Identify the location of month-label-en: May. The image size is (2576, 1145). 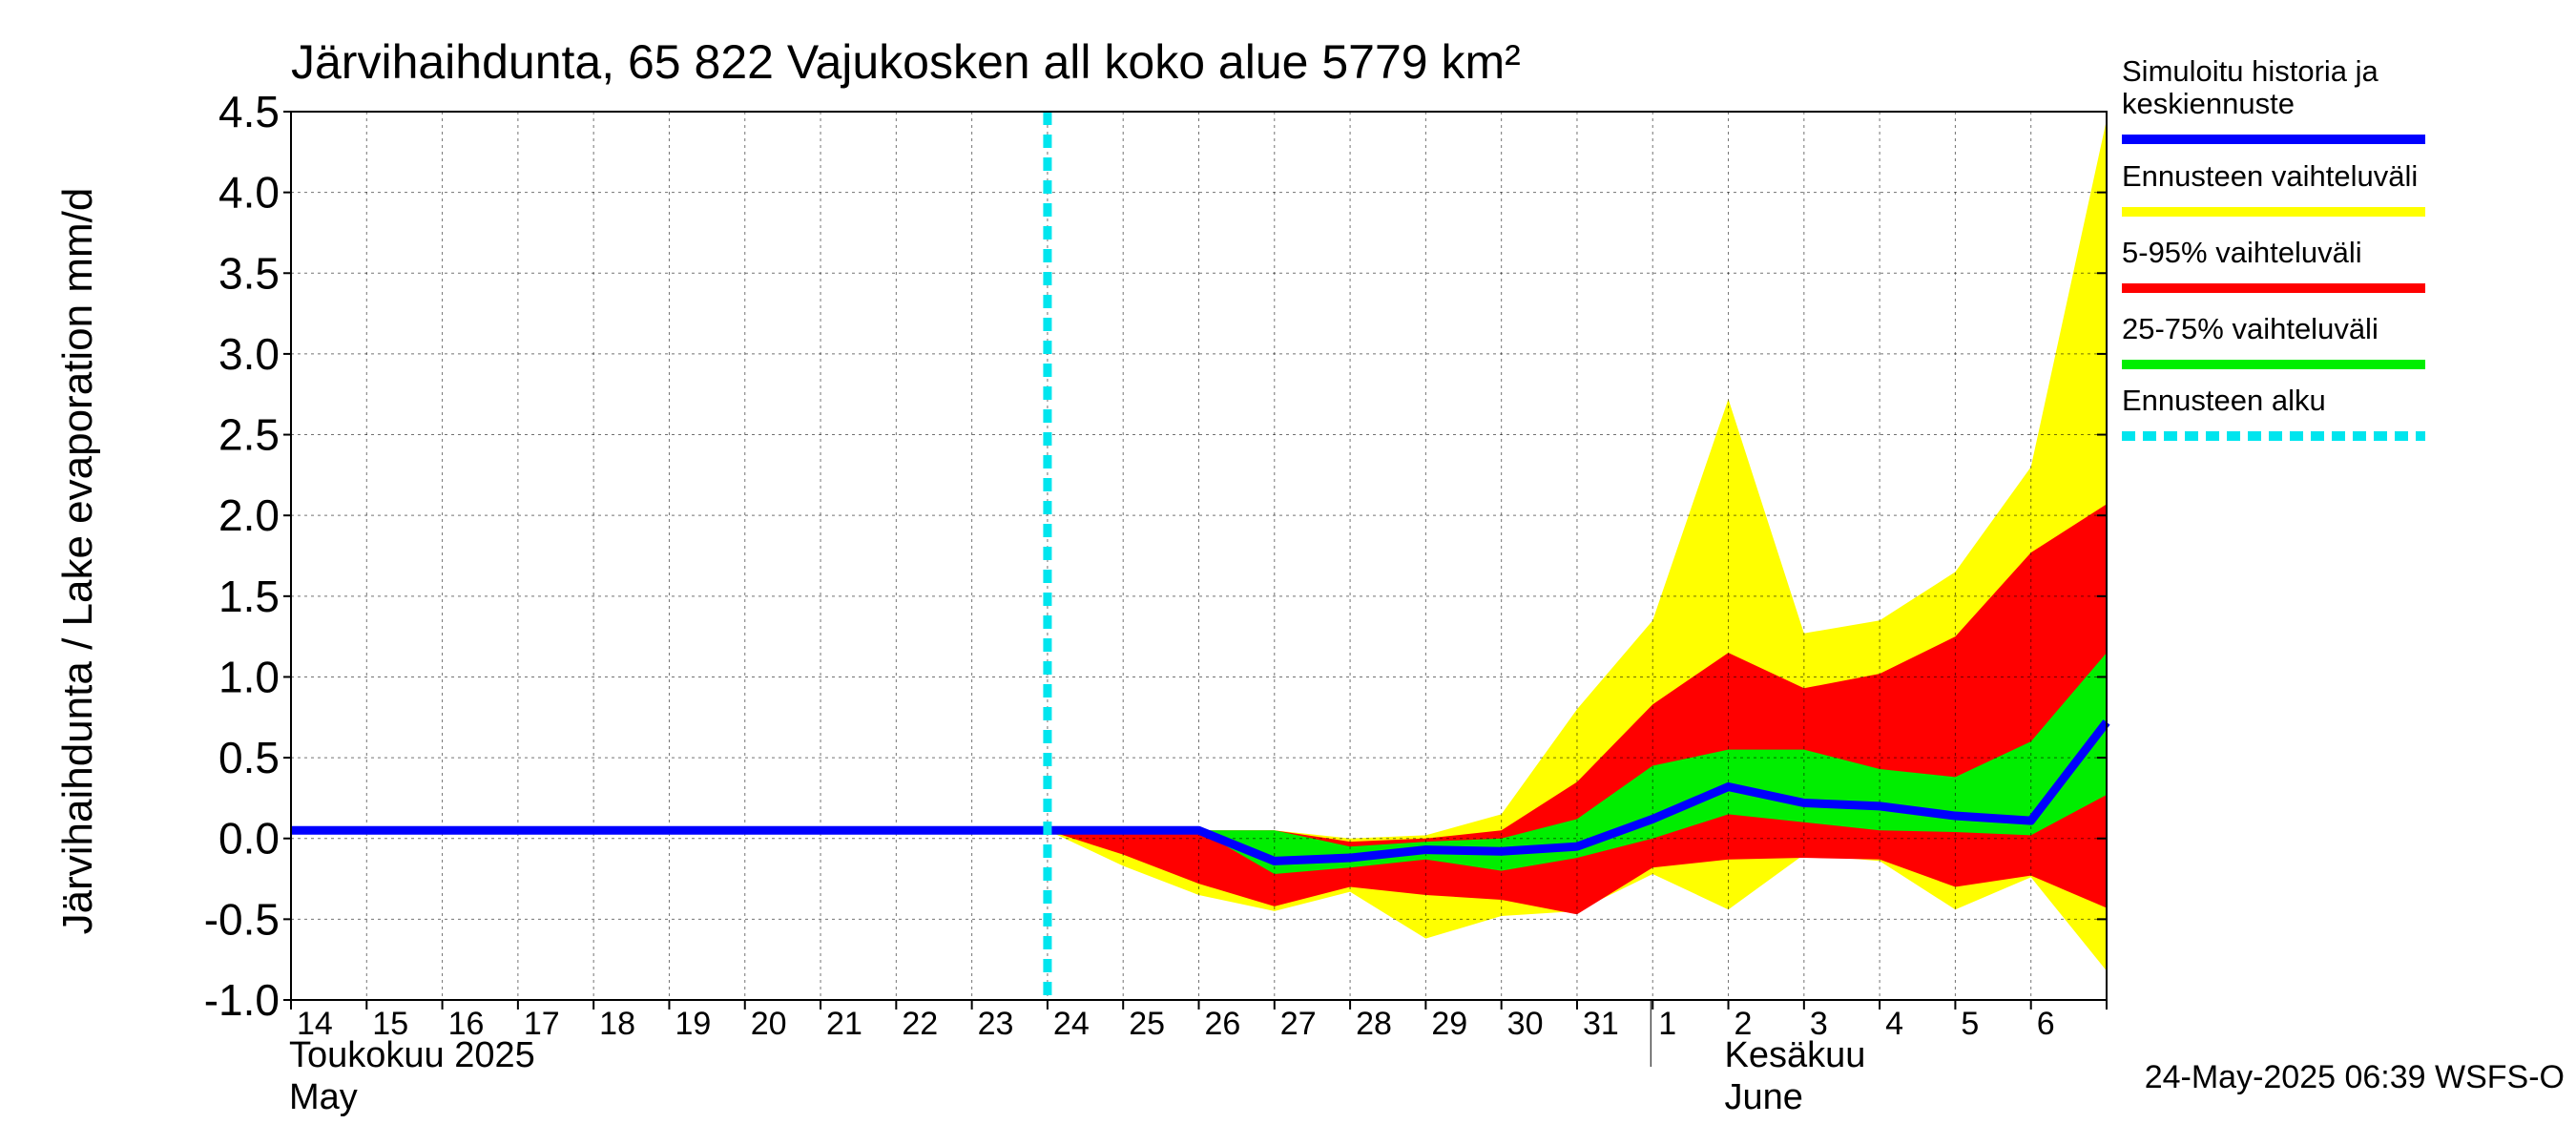
(323, 1097).